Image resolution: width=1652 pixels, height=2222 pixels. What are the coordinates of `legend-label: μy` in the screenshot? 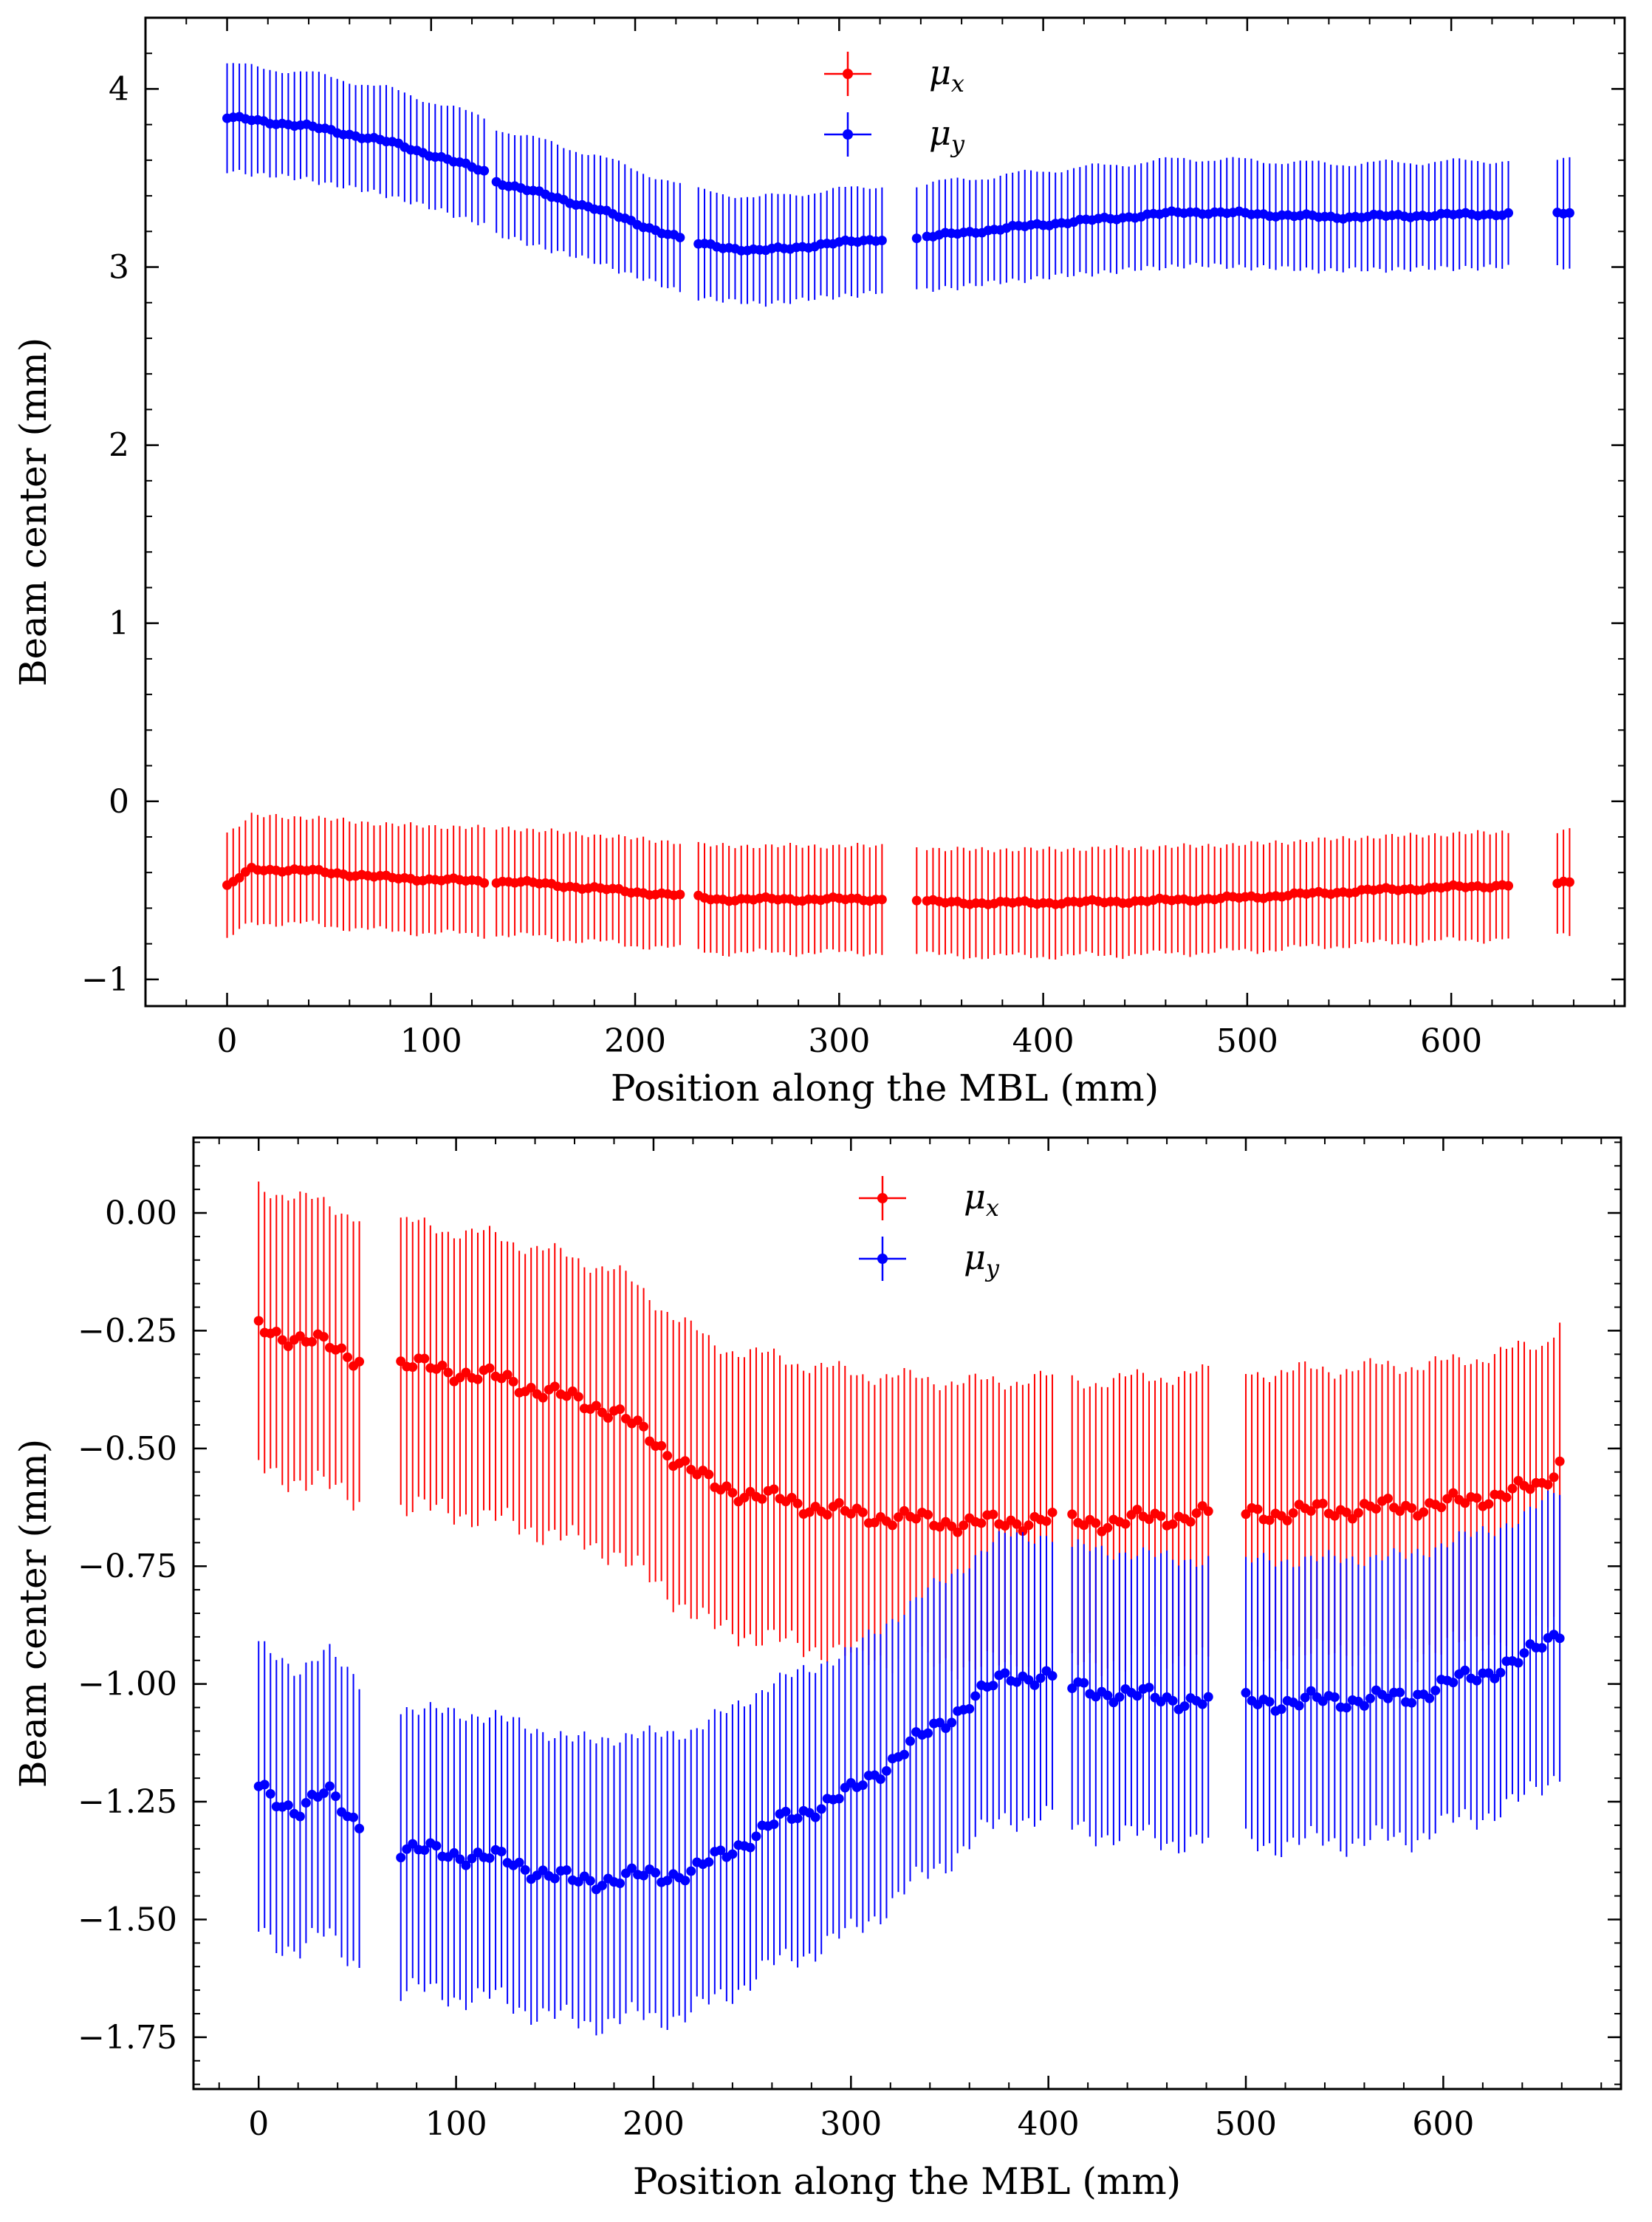 It's located at (947, 135).